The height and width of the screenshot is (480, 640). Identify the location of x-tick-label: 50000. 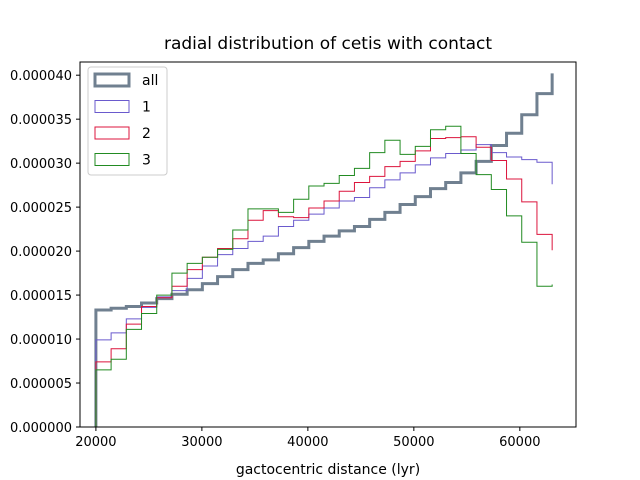
(413, 442).